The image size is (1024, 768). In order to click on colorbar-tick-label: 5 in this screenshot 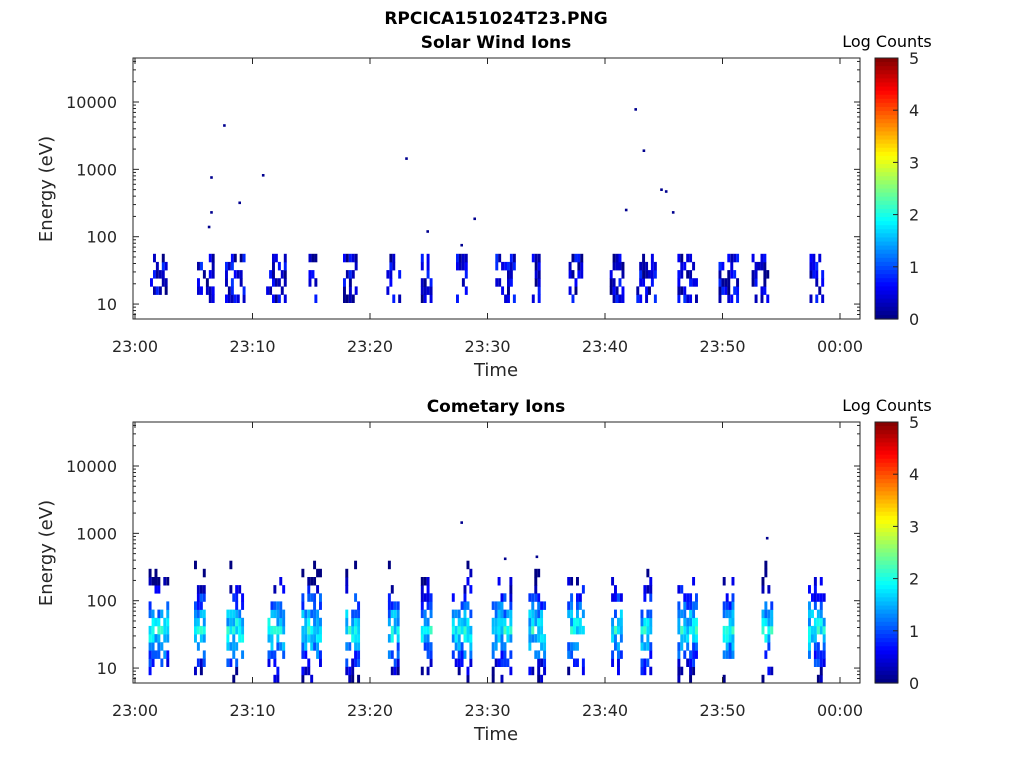, I will do `click(914, 58)`.